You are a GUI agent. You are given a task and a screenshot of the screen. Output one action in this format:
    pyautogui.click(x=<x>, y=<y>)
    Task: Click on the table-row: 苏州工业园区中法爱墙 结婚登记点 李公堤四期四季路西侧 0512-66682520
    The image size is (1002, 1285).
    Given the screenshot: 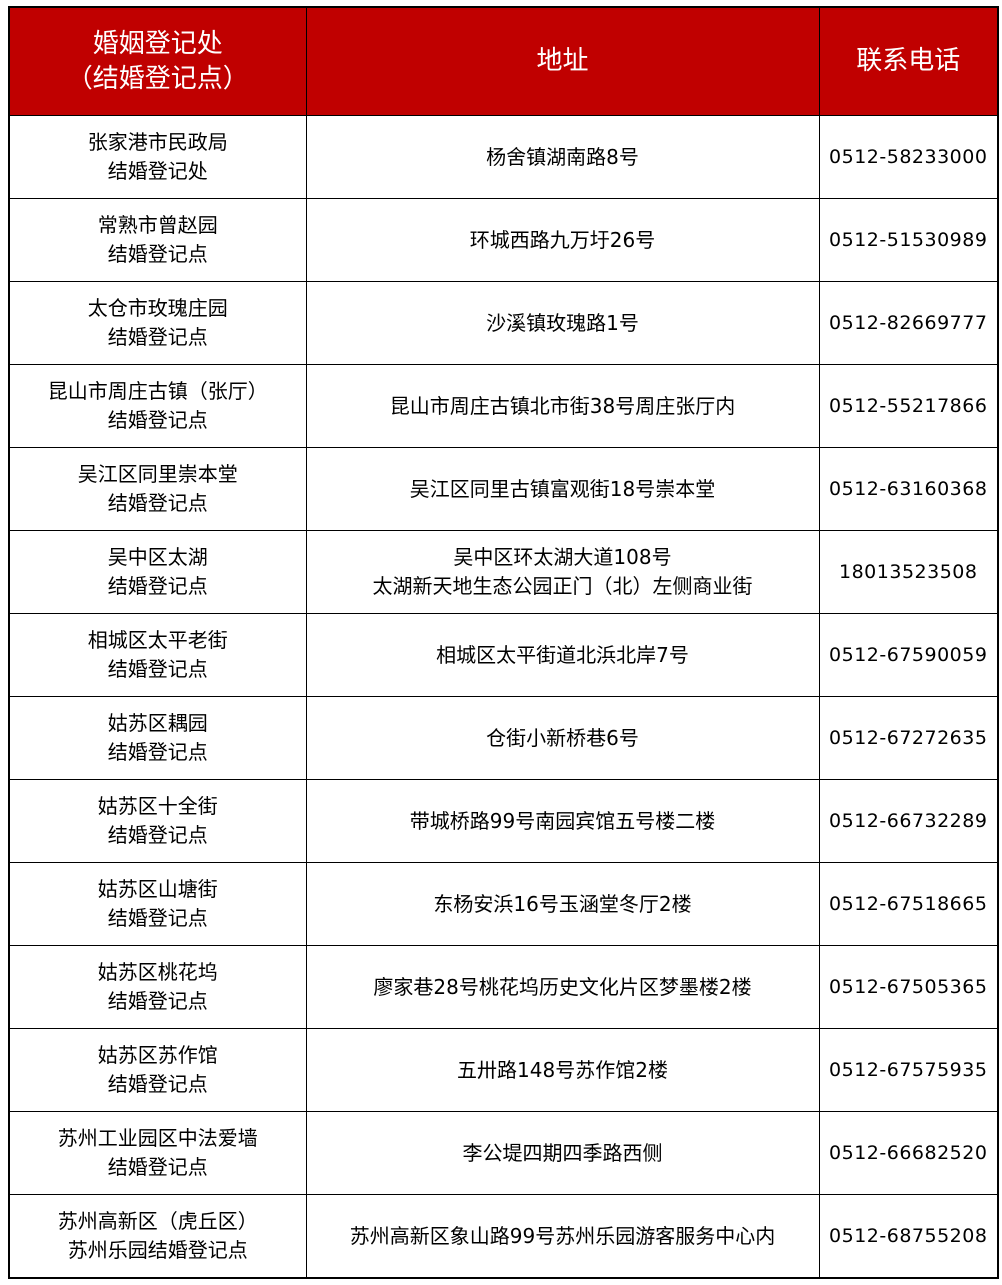 What is the action you would take?
    pyautogui.click(x=503, y=1153)
    